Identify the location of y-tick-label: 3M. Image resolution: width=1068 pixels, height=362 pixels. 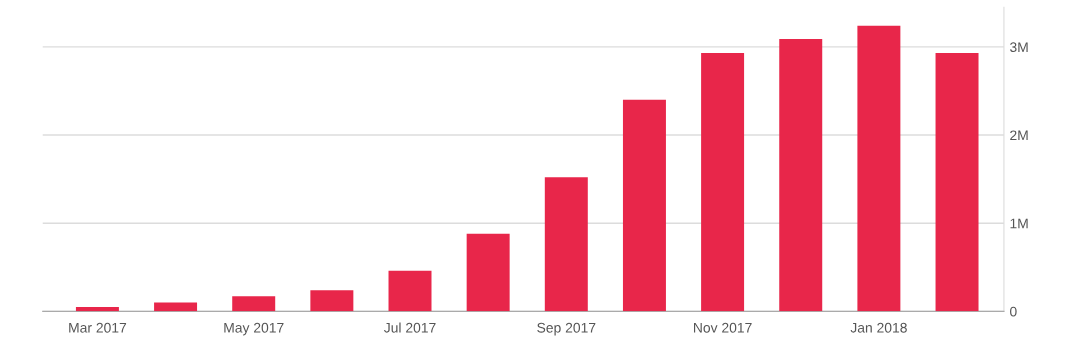
(1019, 47).